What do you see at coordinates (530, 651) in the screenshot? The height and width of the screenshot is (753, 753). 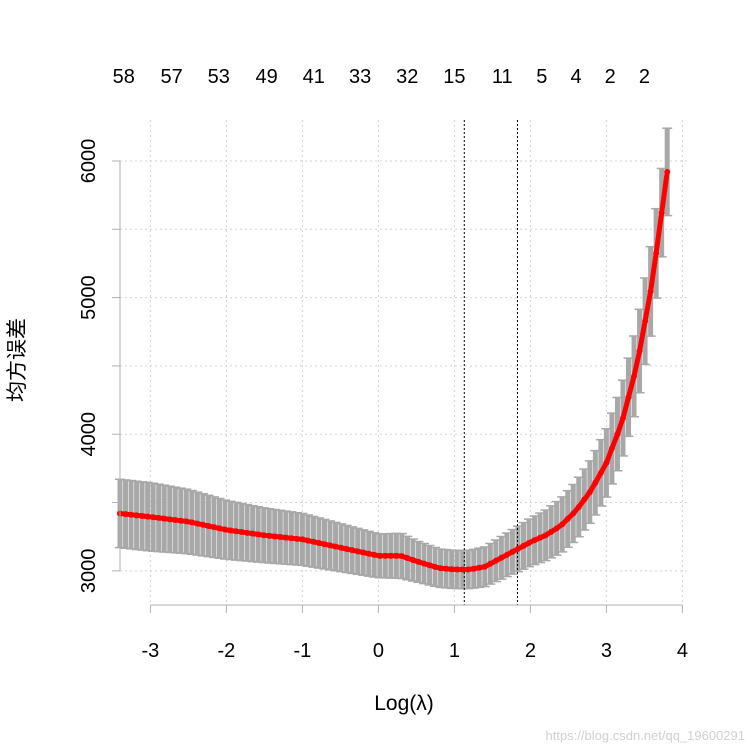 I see `x-tick-label: 2` at bounding box center [530, 651].